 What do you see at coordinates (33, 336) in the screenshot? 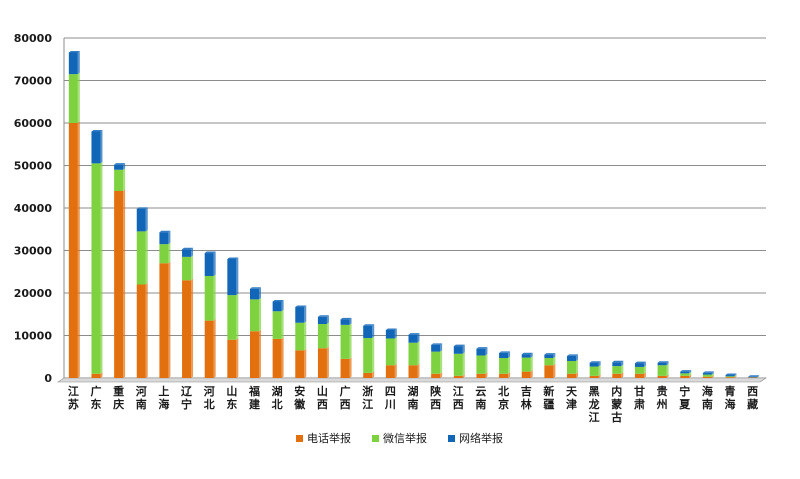
I see `y-tick-label: 10000` at bounding box center [33, 336].